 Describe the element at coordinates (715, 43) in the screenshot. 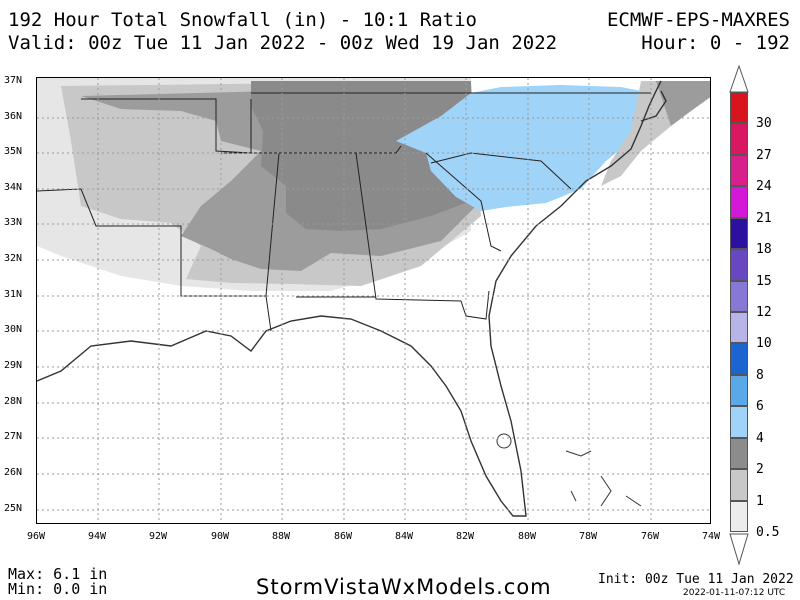

I see `forecast-hours: Hour: 0 - 192` at that location.